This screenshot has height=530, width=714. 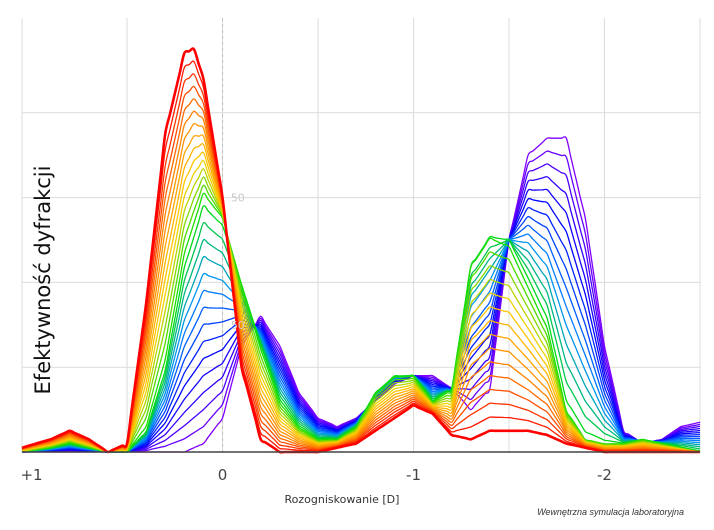 I want to click on x-tick-label: -2, so click(x=604, y=475).